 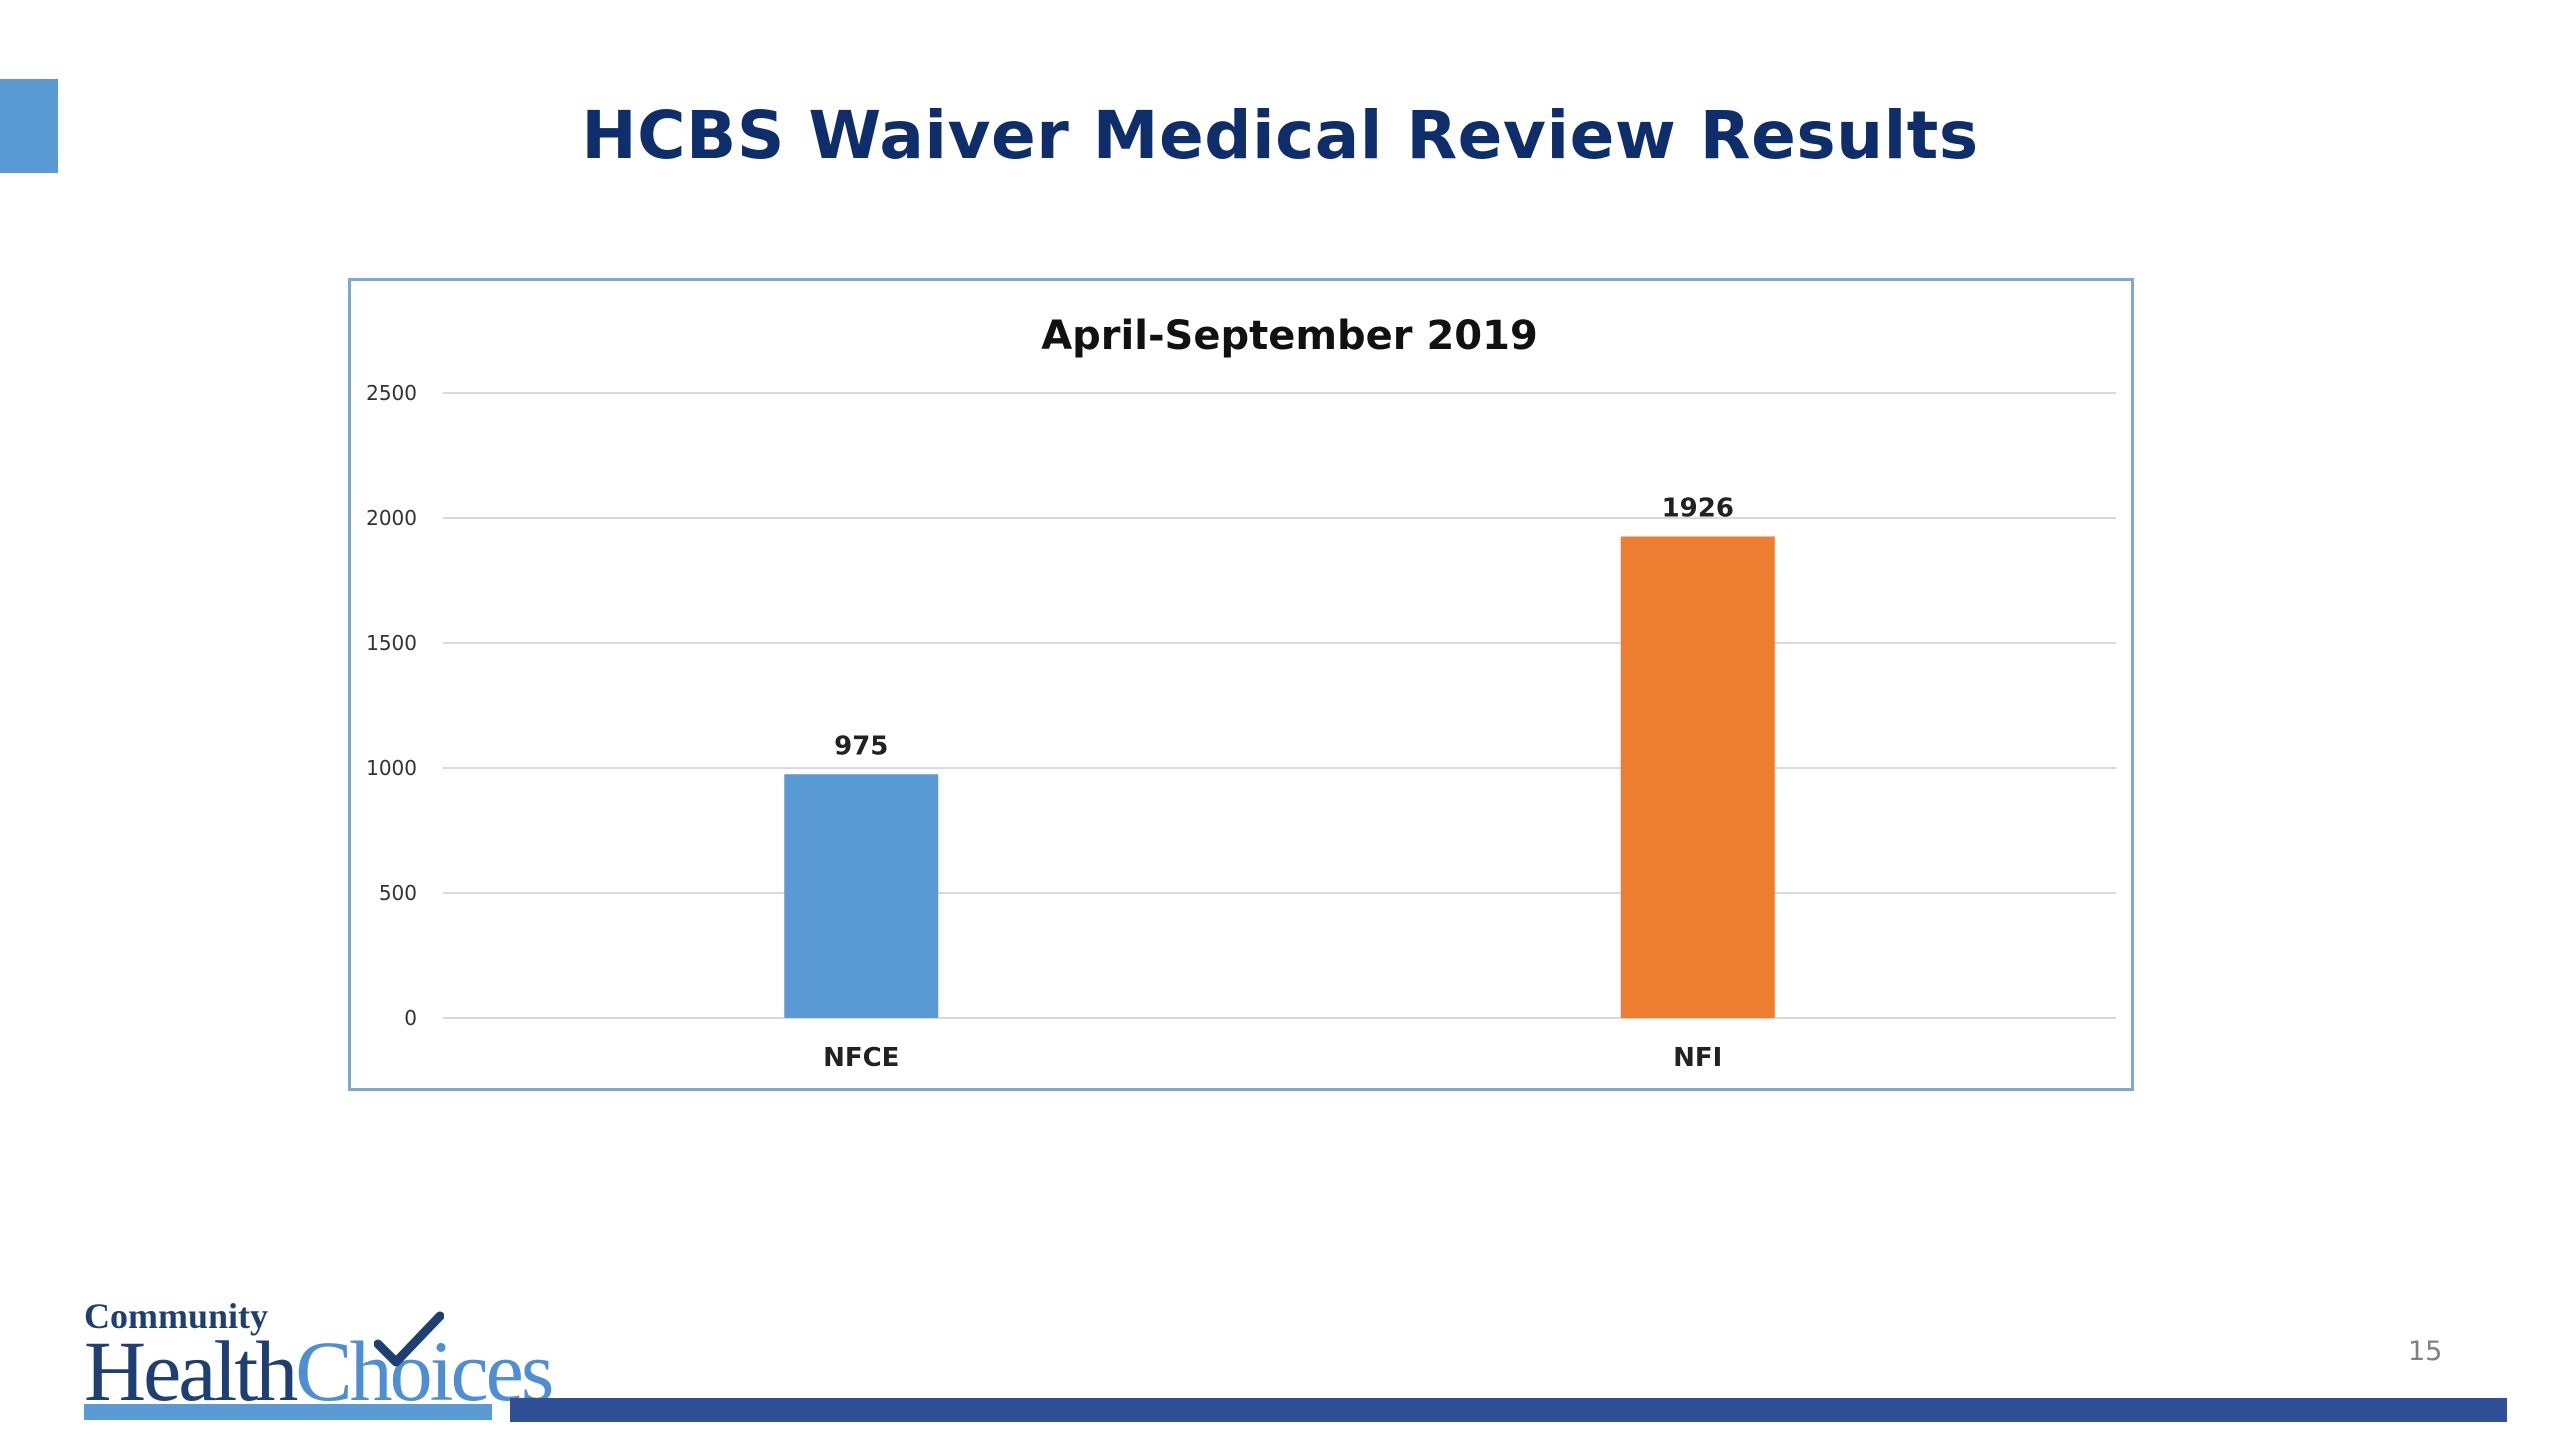 I want to click on community-healthchoices-logo: Community HealthChoices, so click(x=319, y=1360).